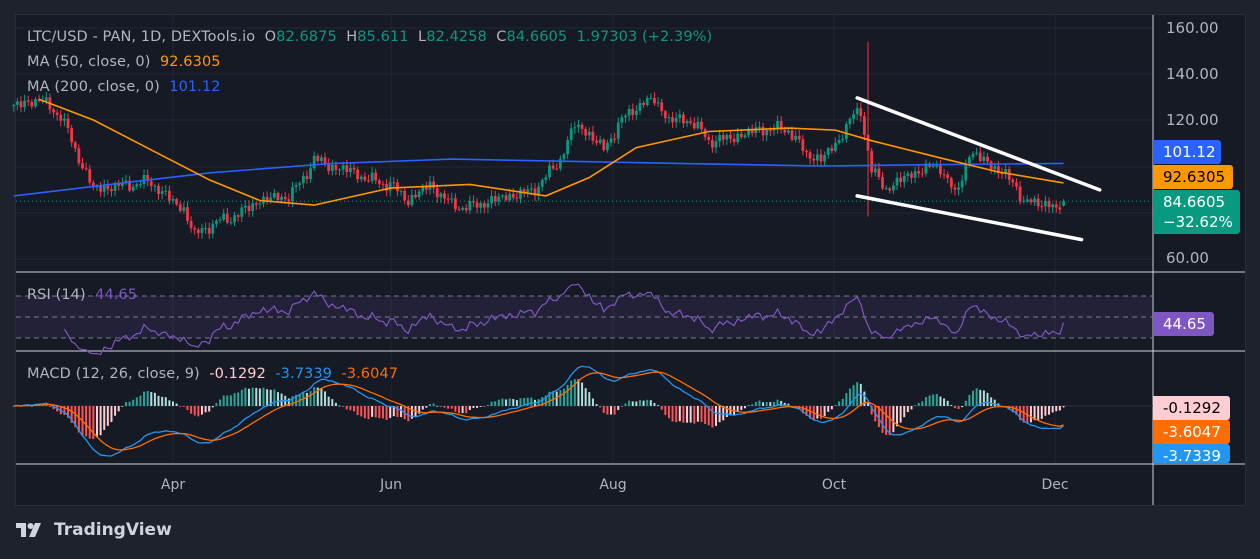 The width and height of the screenshot is (1260, 559). Describe the element at coordinates (113, 530) in the screenshot. I see `tradingview-wordmark: TradingView` at that location.